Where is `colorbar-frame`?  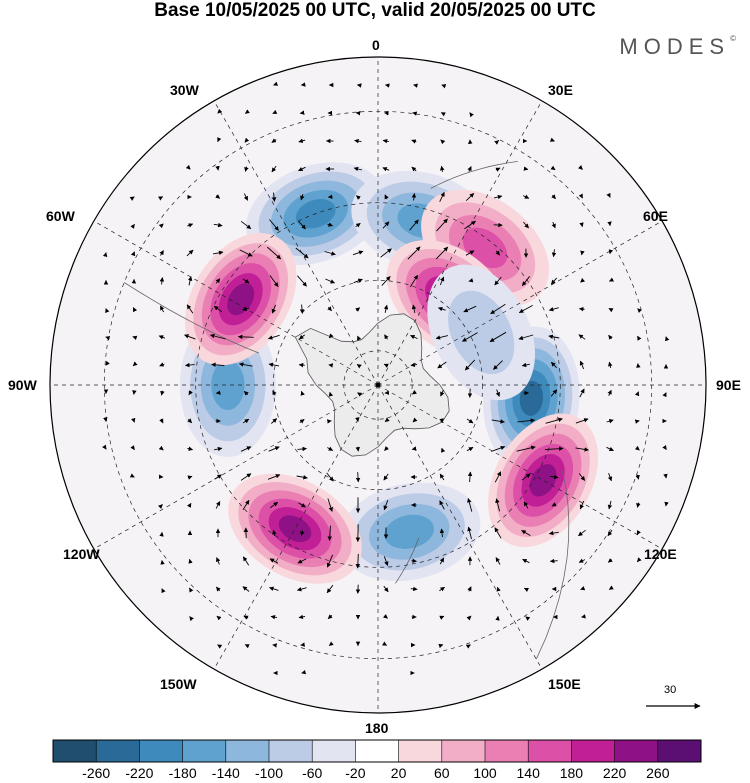
colorbar-frame is located at coordinates (377, 751).